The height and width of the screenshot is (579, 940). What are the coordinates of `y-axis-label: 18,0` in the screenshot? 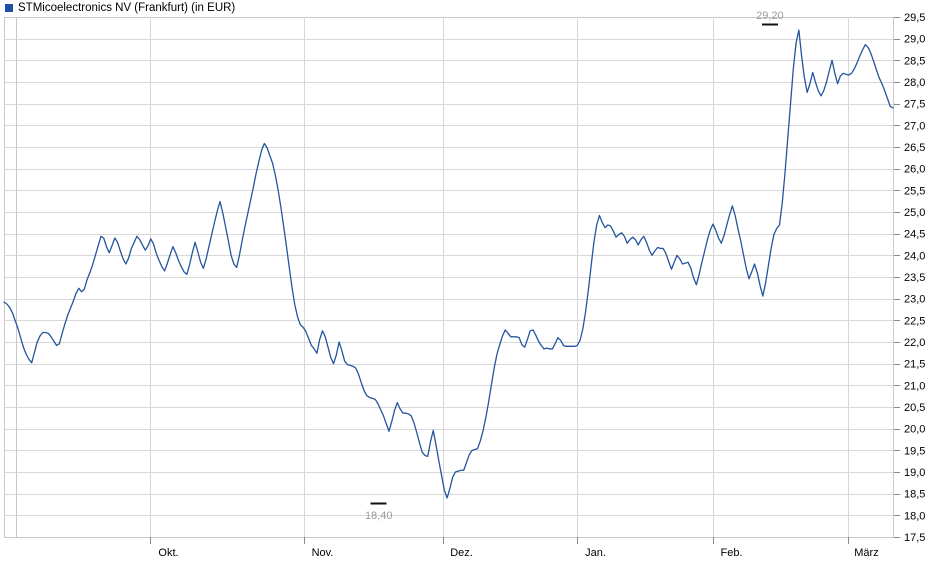 It's located at (914, 516).